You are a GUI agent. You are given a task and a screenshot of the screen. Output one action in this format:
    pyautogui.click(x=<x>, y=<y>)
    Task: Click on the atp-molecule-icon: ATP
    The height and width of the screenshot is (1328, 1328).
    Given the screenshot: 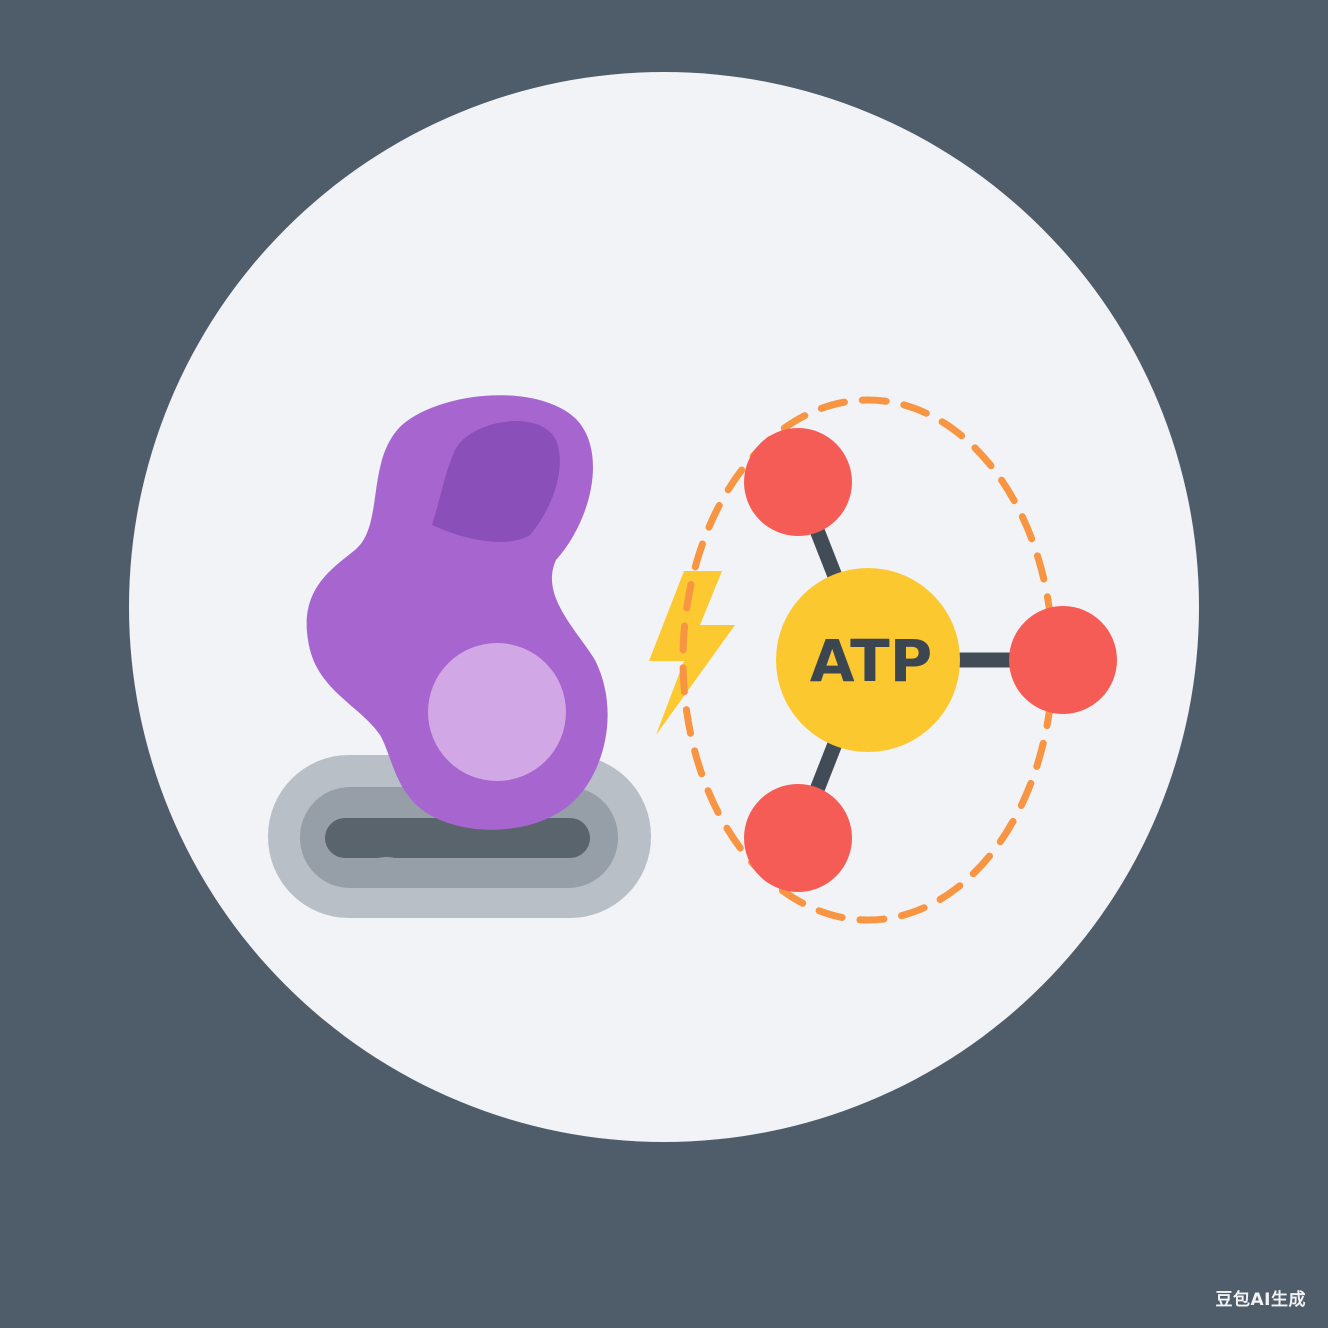 What is the action you would take?
    pyautogui.click(x=930, y=660)
    